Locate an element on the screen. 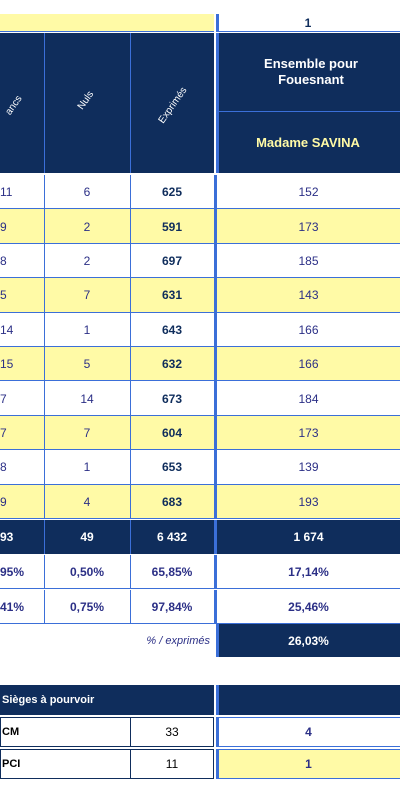 The width and height of the screenshot is (400, 800). pct-inscrits-row is located at coordinates (200, 572).